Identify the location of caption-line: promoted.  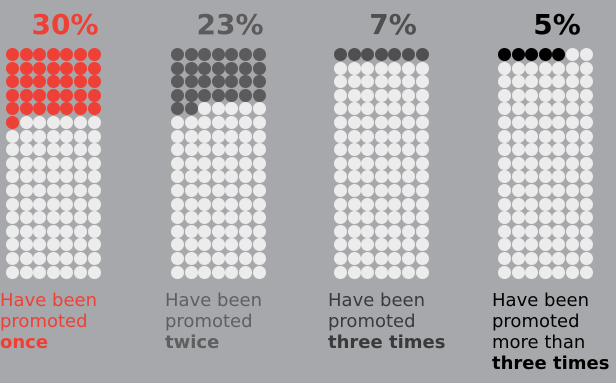
(372, 321).